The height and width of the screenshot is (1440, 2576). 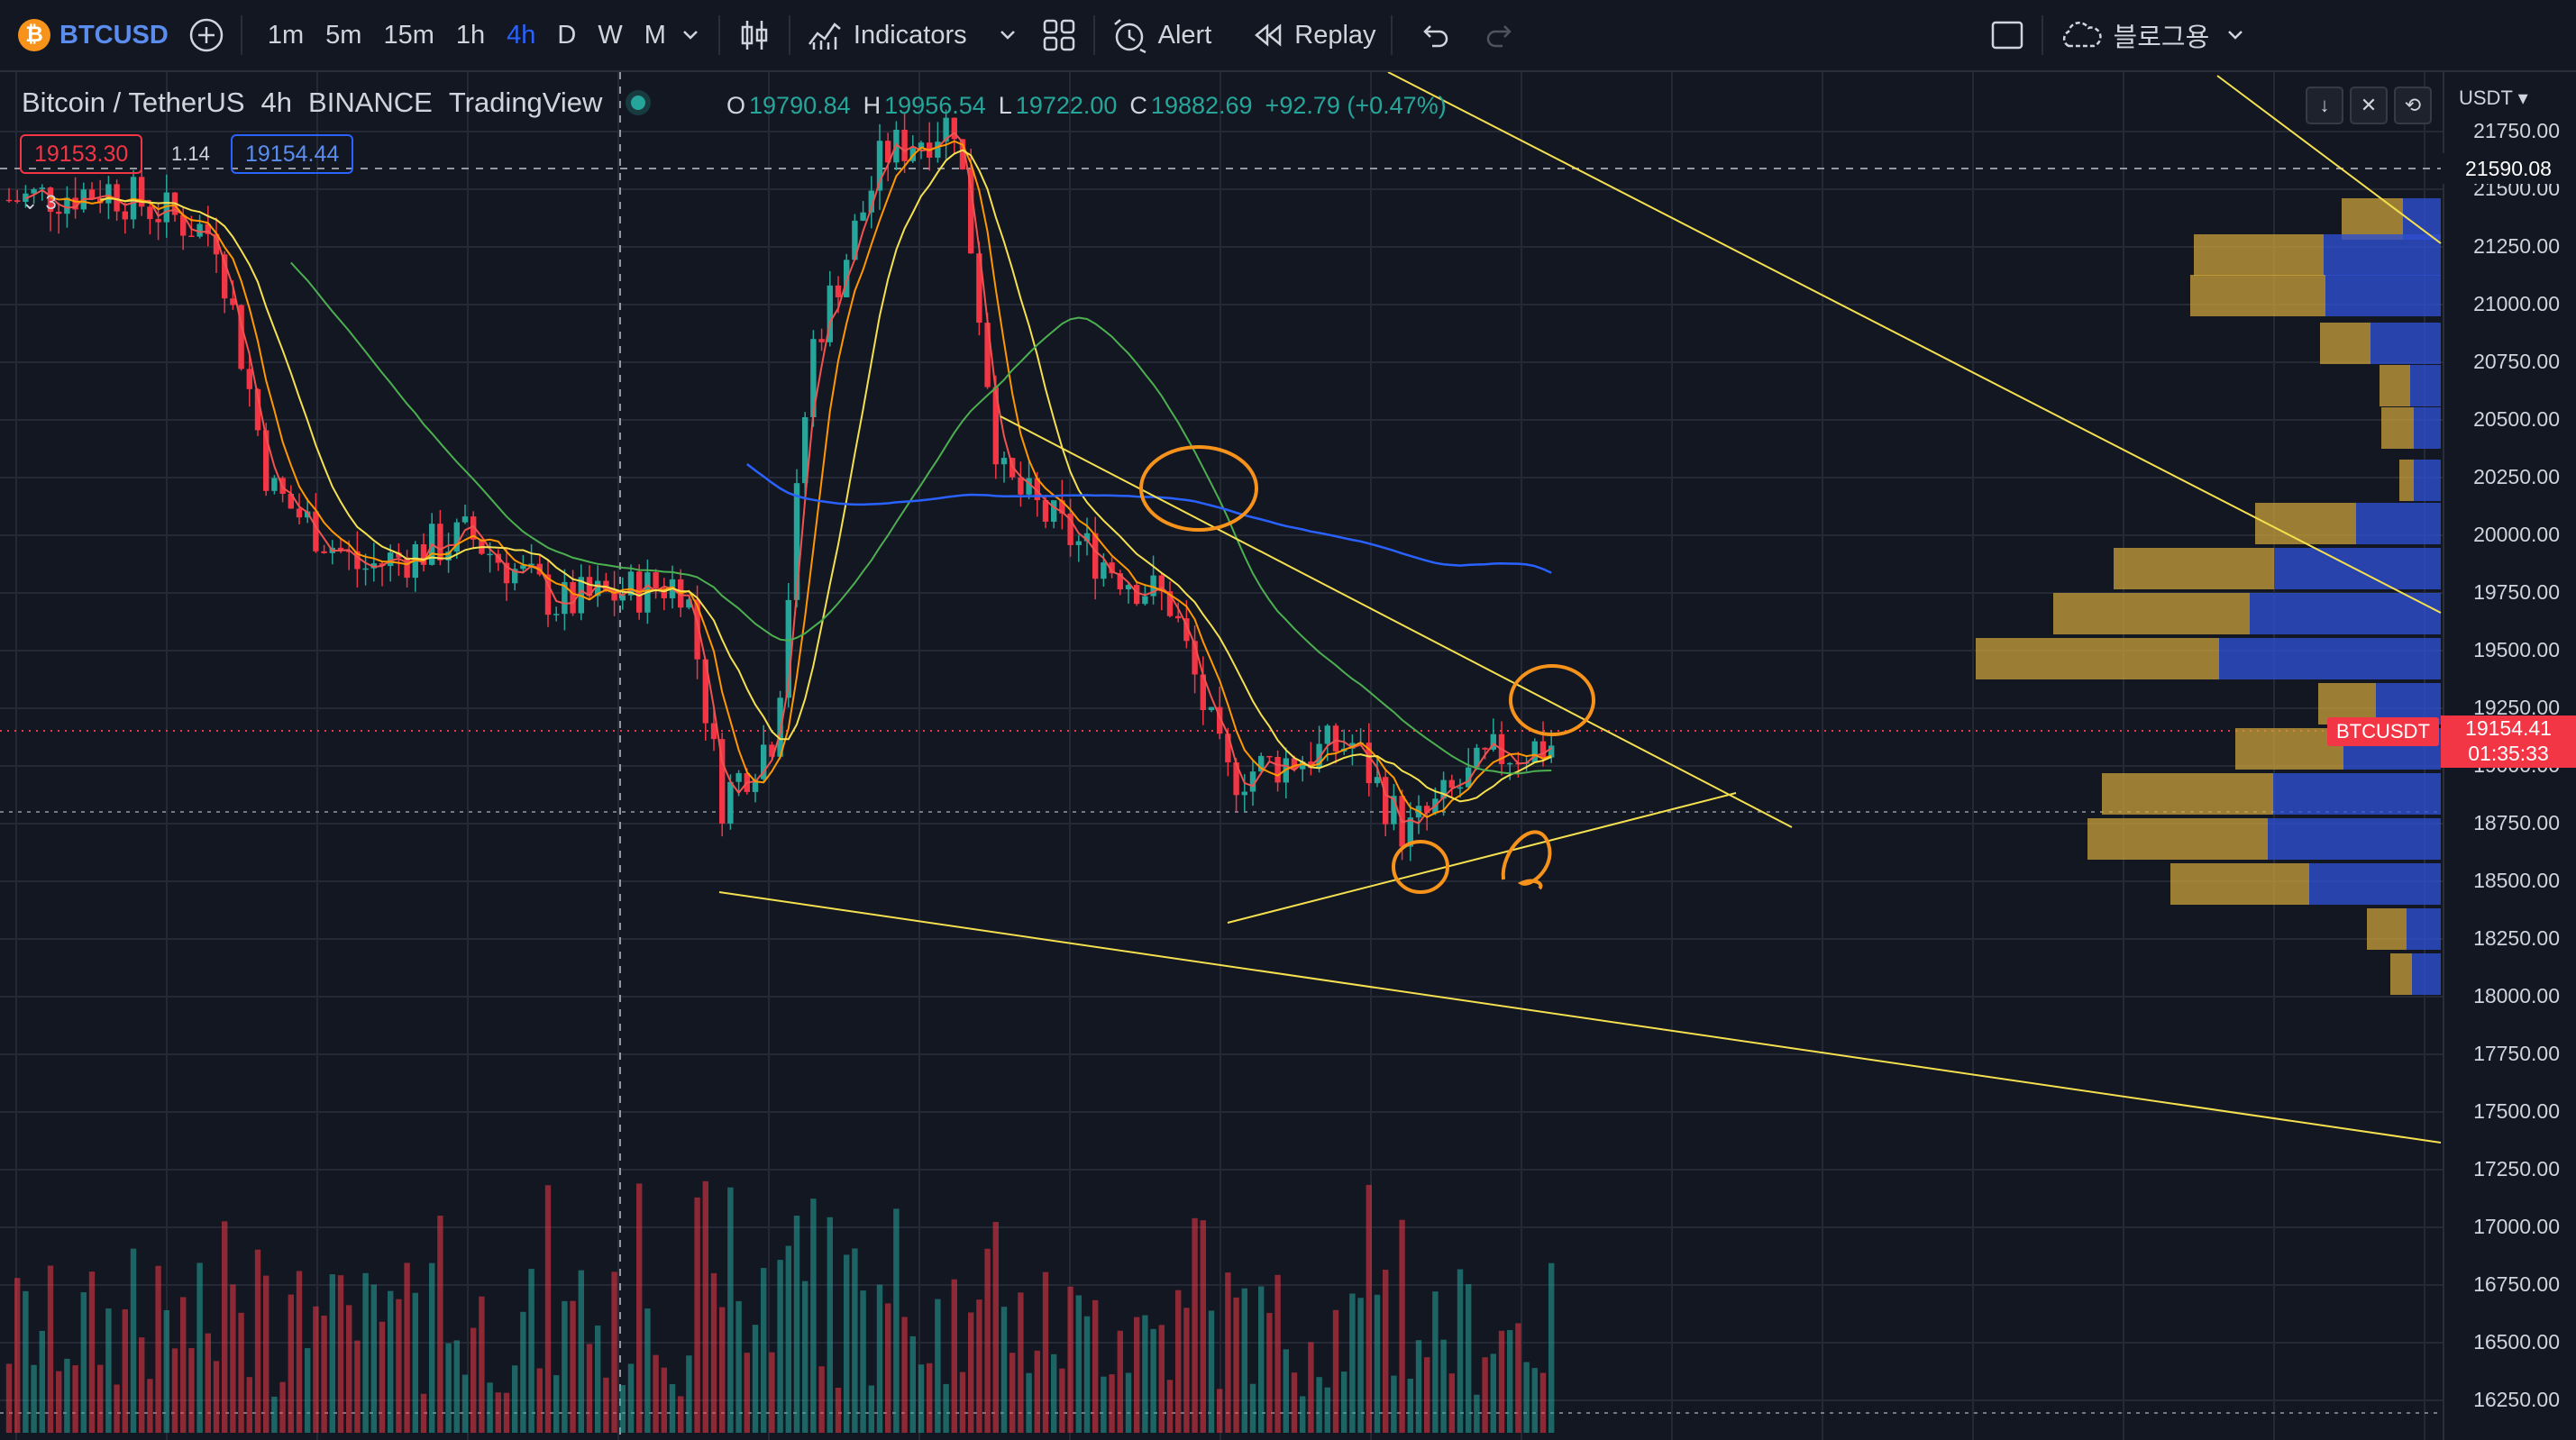 I want to click on close-profile-button: ✕, so click(x=2369, y=106).